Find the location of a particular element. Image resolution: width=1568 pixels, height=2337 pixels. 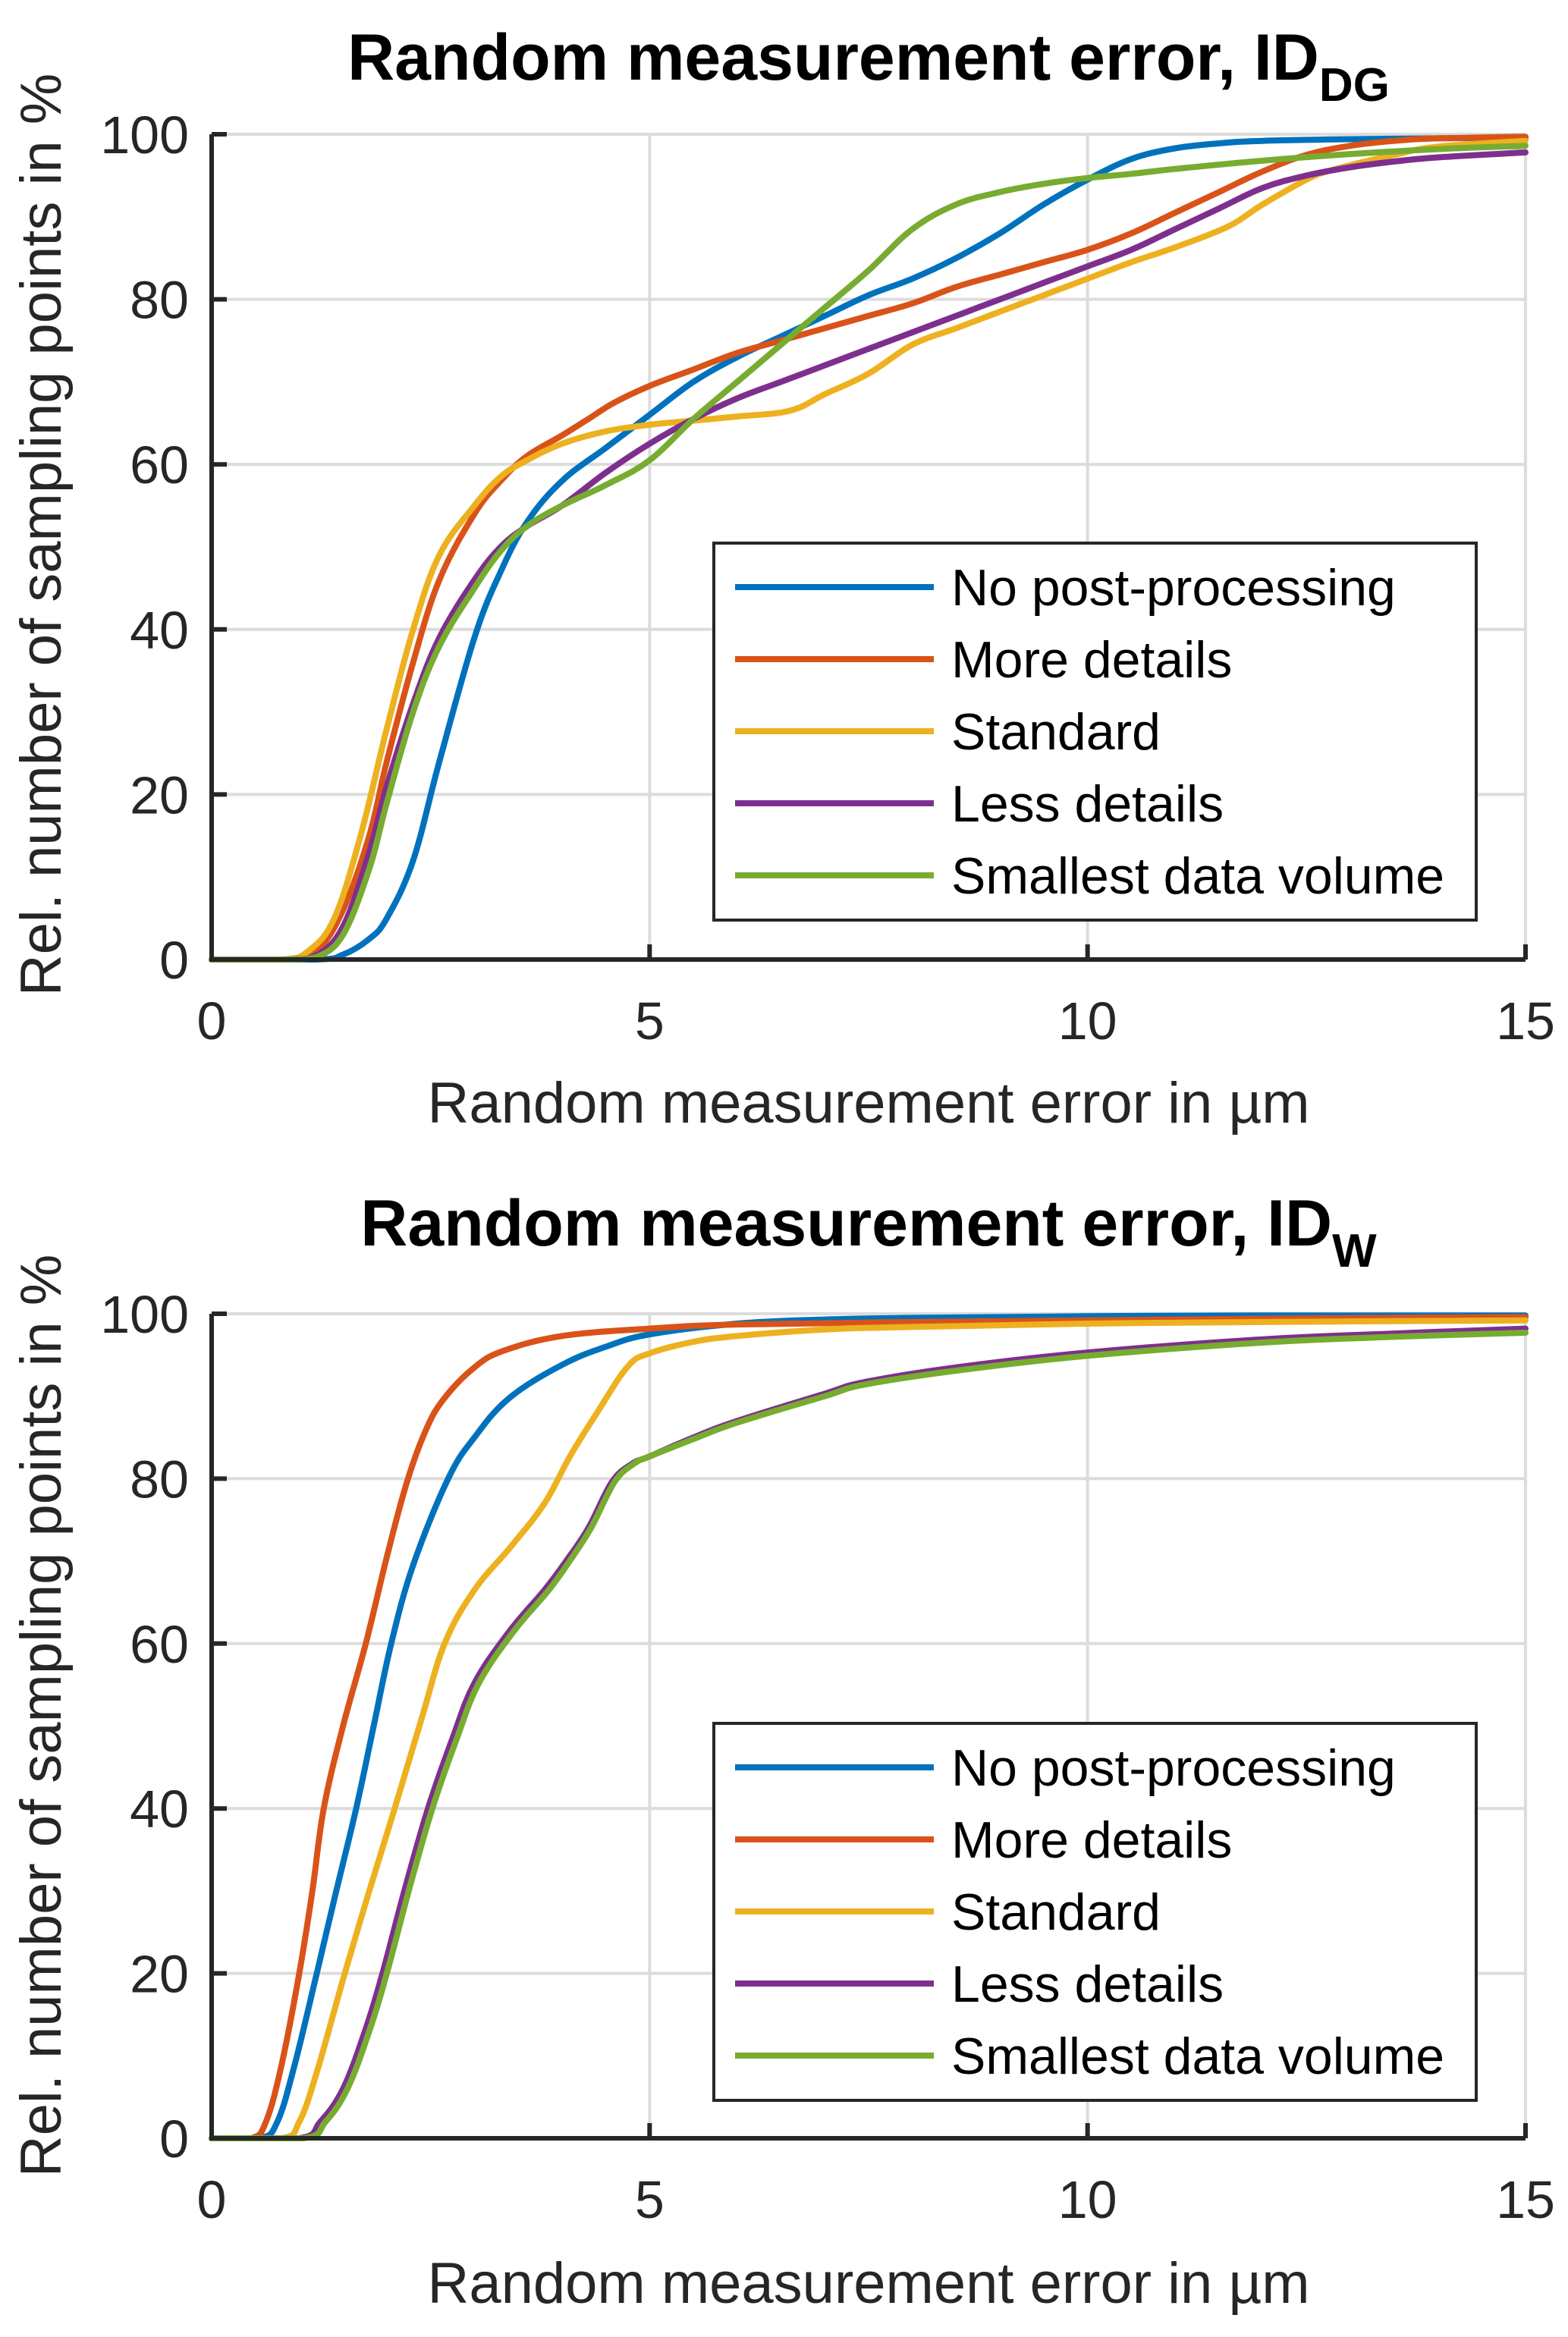

chart-title: Random measurement error, IDDG is located at coordinates (869, 66).